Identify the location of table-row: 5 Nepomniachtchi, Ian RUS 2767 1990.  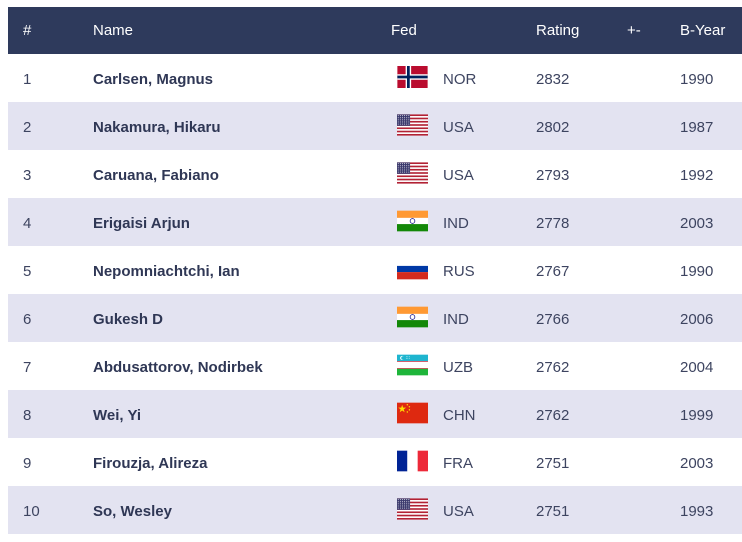
(375, 270).